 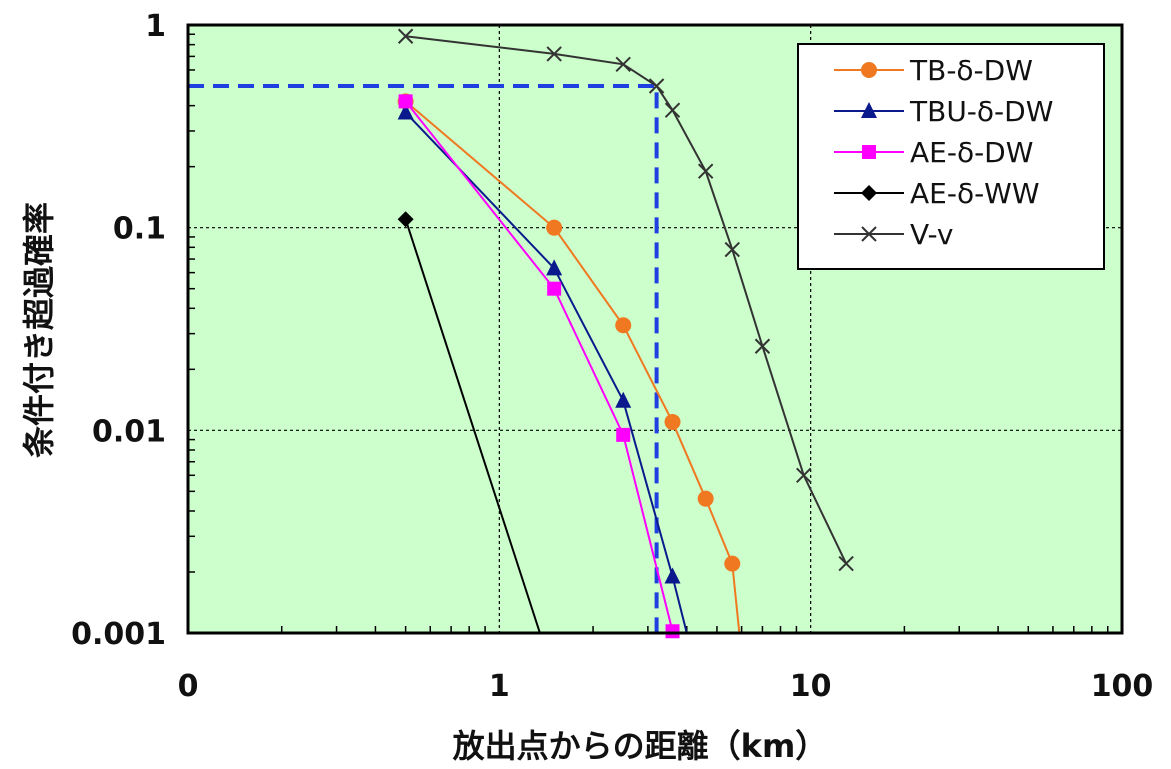 I want to click on legend-item: TB-δ-DW, so click(x=933, y=70).